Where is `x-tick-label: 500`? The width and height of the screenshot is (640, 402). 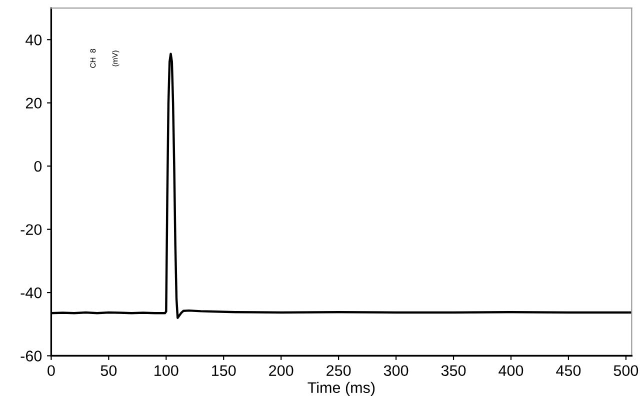
x-tick-label: 500 is located at coordinates (626, 370).